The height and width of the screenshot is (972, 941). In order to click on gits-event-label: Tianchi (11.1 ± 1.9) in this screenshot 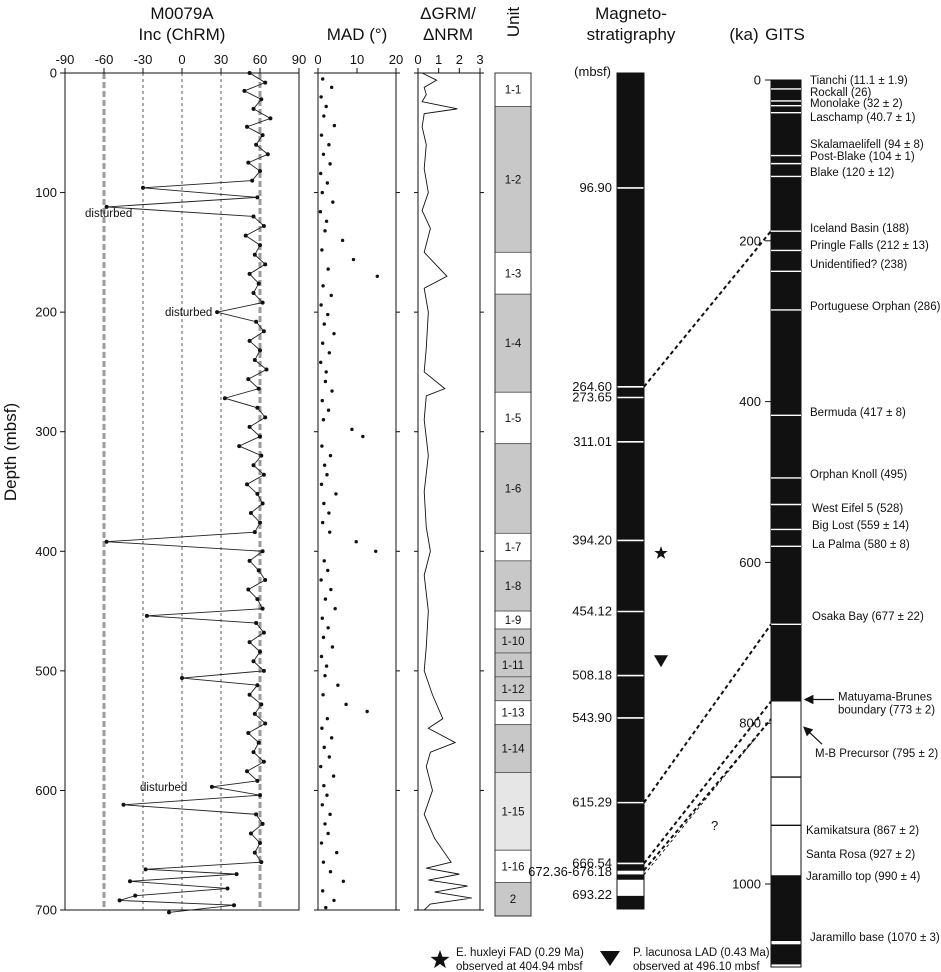, I will do `click(859, 81)`.